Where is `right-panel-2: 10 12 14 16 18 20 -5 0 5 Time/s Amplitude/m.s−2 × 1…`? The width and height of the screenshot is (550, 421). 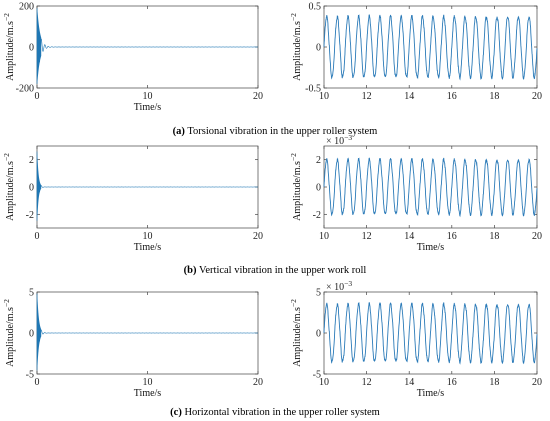
right-panel-2: 10 12 14 16 18 20 -5 0 5 Time/s Amplitude/m.s−2 × 1… is located at coordinates (415, 339).